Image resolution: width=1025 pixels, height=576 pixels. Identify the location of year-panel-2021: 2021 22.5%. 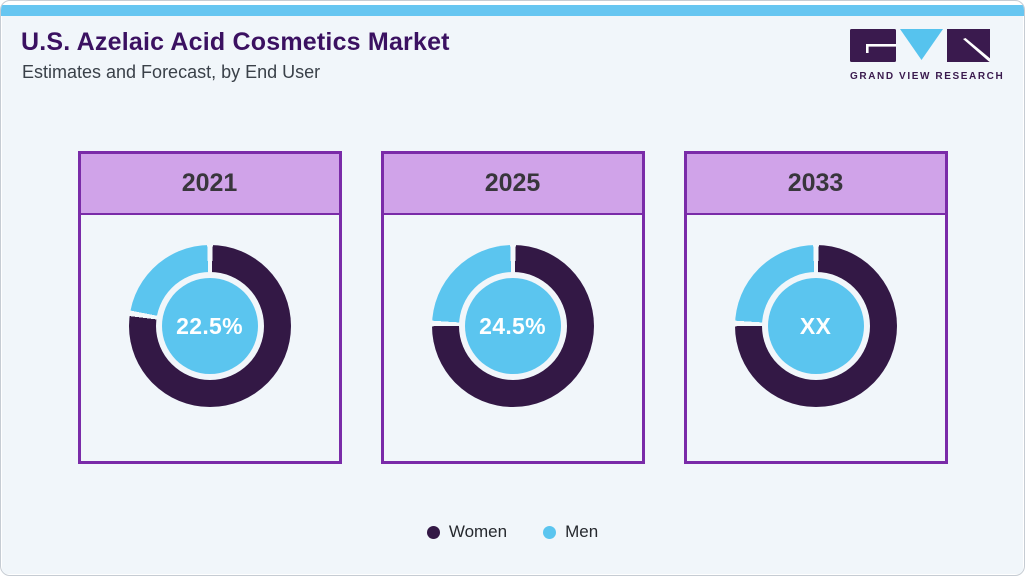
(209, 307).